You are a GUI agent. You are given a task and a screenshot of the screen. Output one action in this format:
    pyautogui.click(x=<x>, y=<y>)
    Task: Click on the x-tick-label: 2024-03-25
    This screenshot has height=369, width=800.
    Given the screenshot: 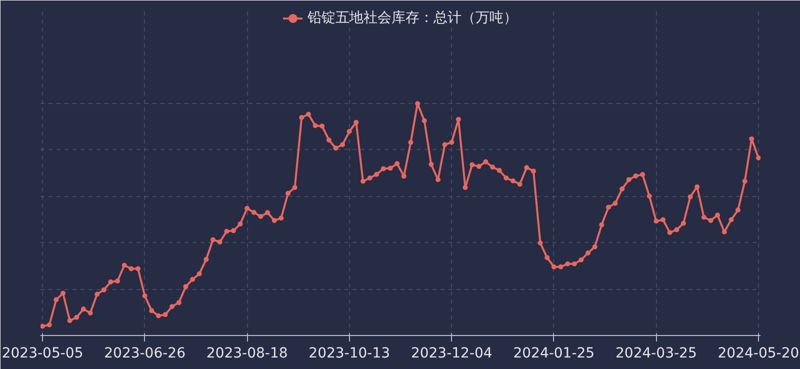 What is the action you would take?
    pyautogui.click(x=656, y=354)
    